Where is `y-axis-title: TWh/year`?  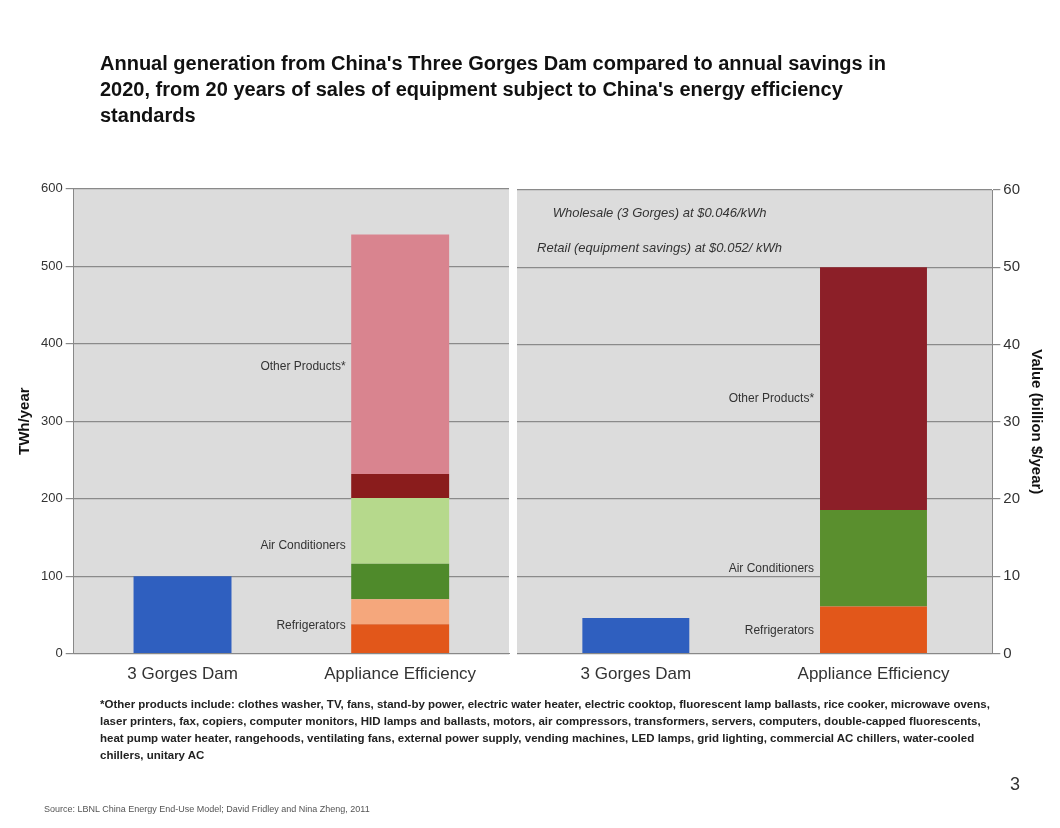
y-axis-title: TWh/year is located at coordinates (24, 421).